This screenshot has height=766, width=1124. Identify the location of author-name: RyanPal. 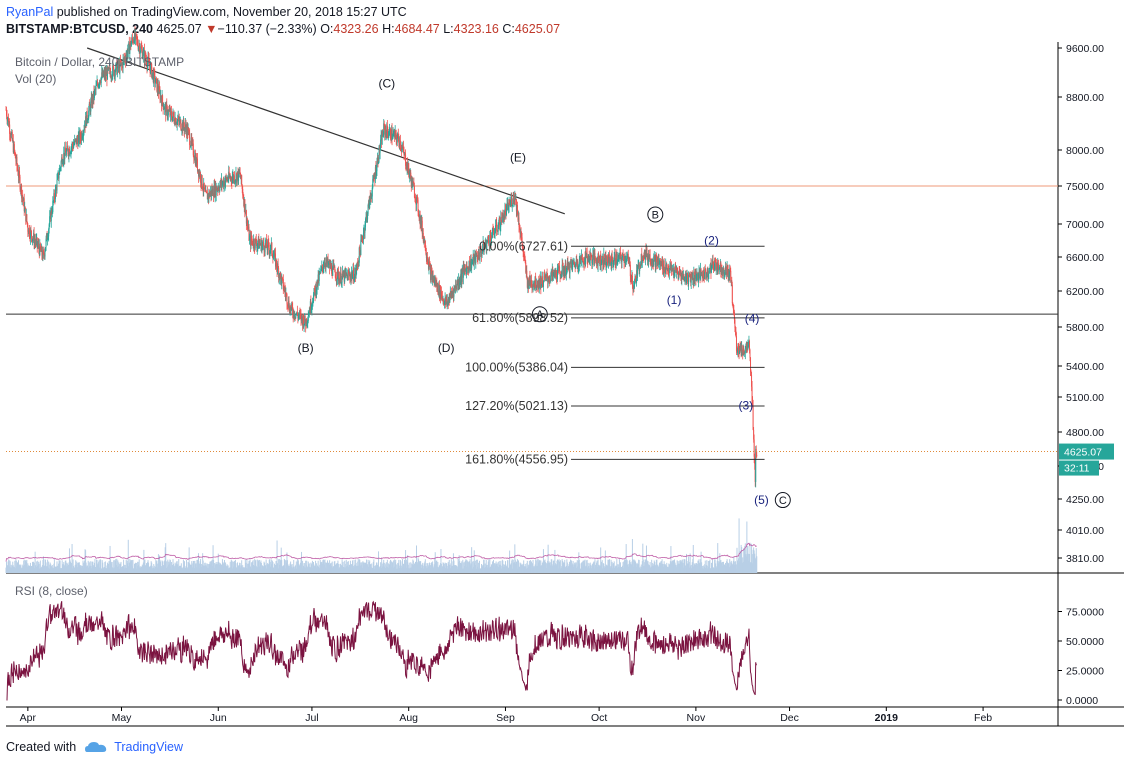
(30, 12).